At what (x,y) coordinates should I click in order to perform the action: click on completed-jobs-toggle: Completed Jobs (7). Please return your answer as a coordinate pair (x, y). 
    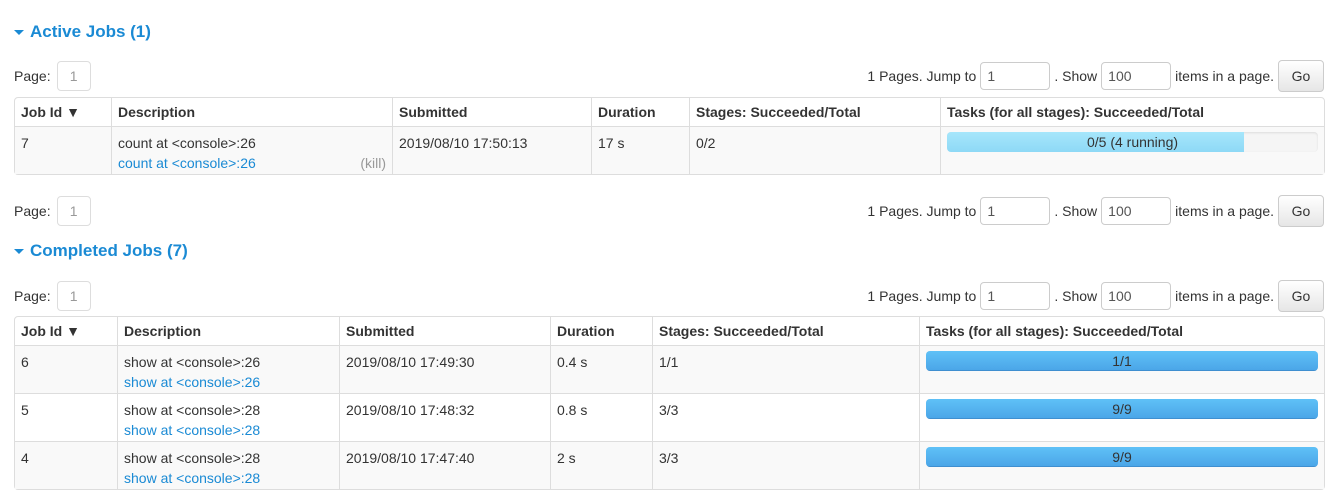
    Looking at the image, I should click on (101, 251).